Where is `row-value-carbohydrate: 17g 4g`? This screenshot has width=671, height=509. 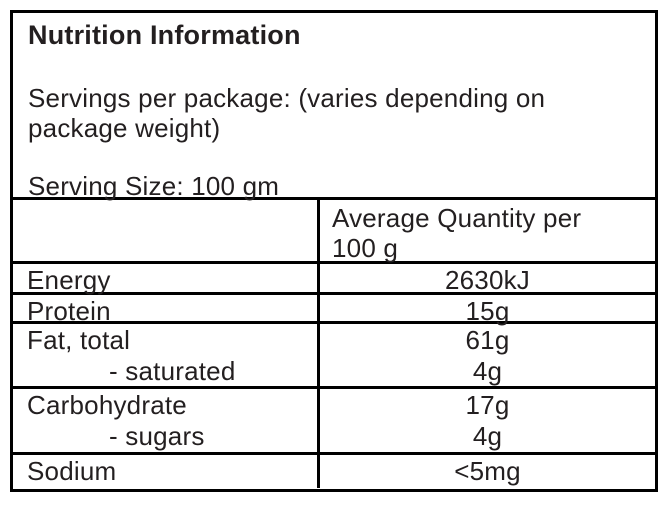
row-value-carbohydrate: 17g 4g is located at coordinates (487, 422).